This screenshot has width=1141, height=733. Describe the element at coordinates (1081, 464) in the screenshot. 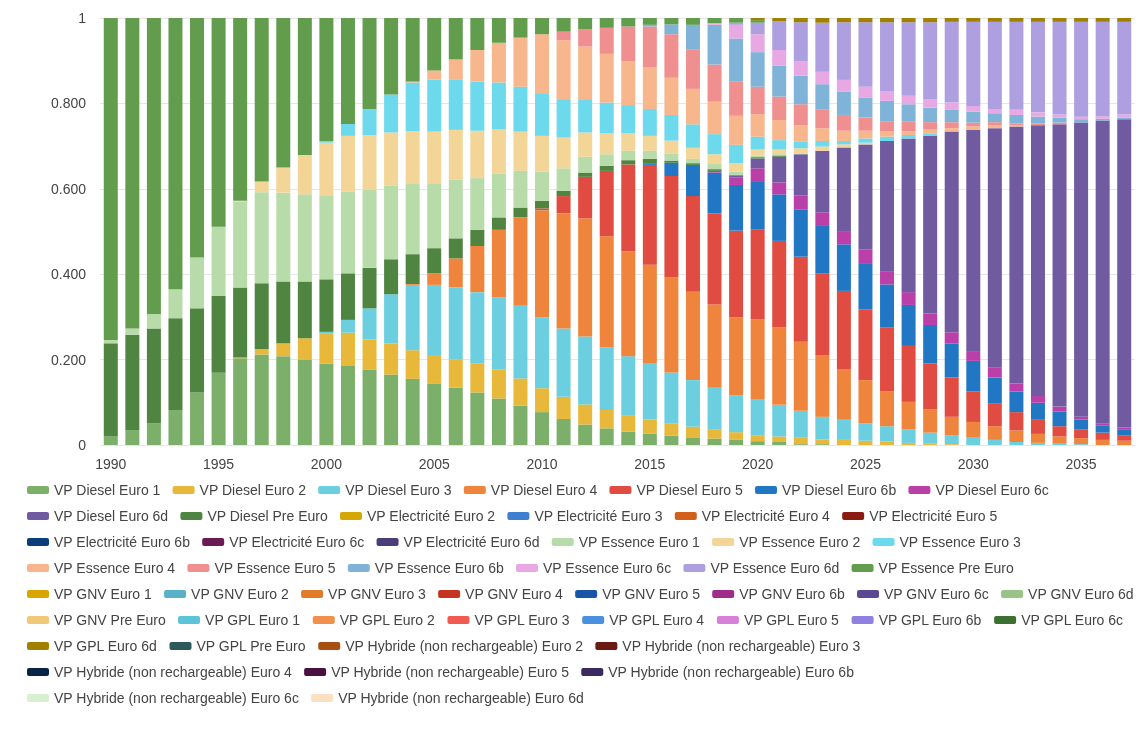

I see `x-tick-label: 2035` at that location.